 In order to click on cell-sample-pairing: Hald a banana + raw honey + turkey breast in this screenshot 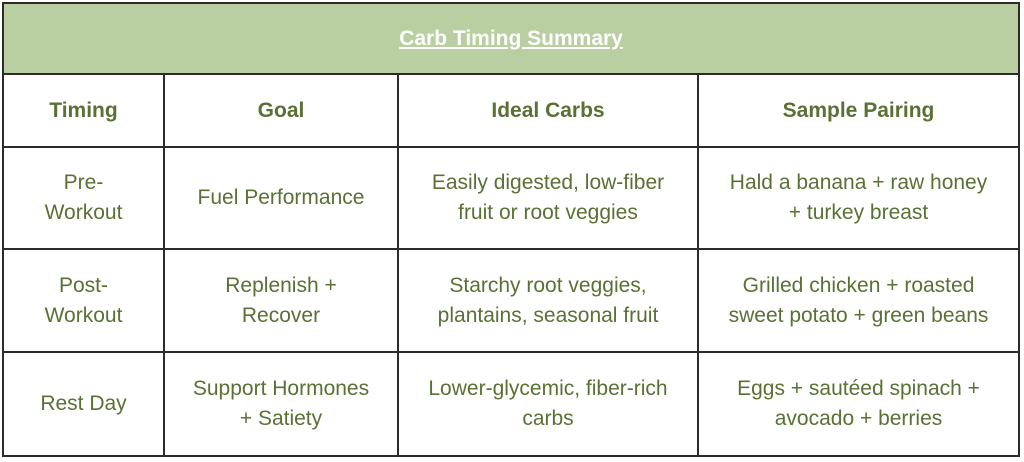, I will do `click(857, 198)`.